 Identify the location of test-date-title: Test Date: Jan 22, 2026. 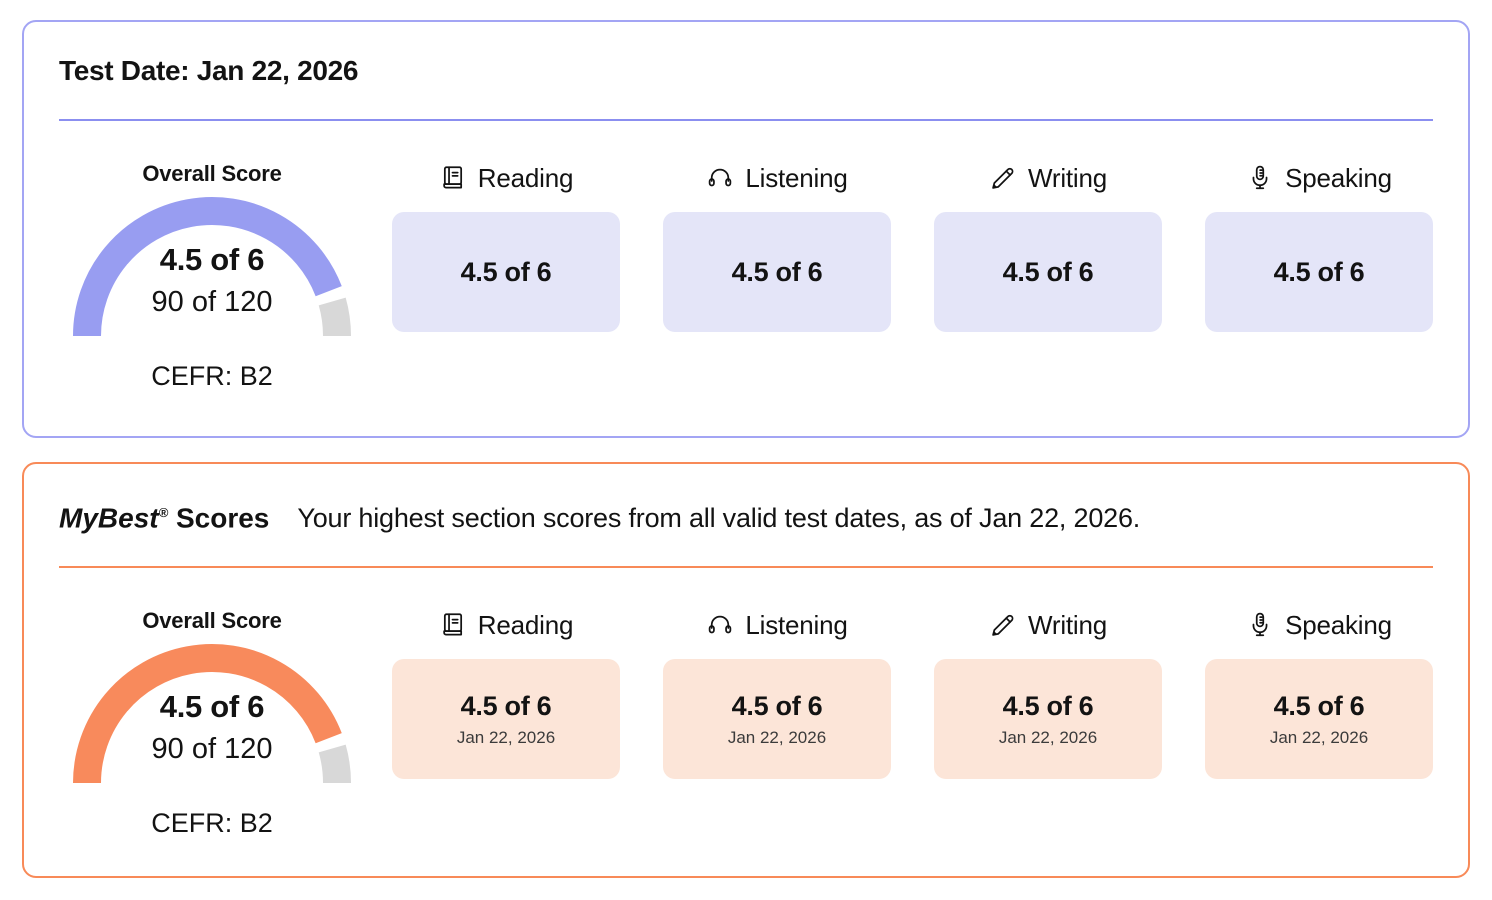
(209, 70).